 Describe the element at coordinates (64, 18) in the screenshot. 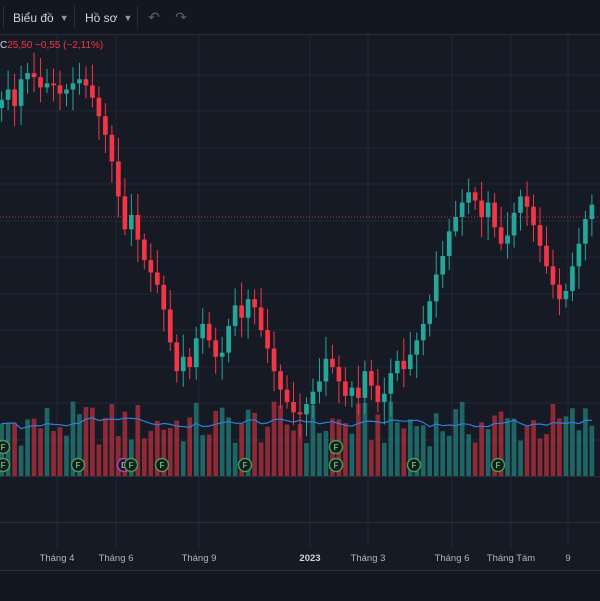

I see `chevron-down-icon: ▼` at that location.